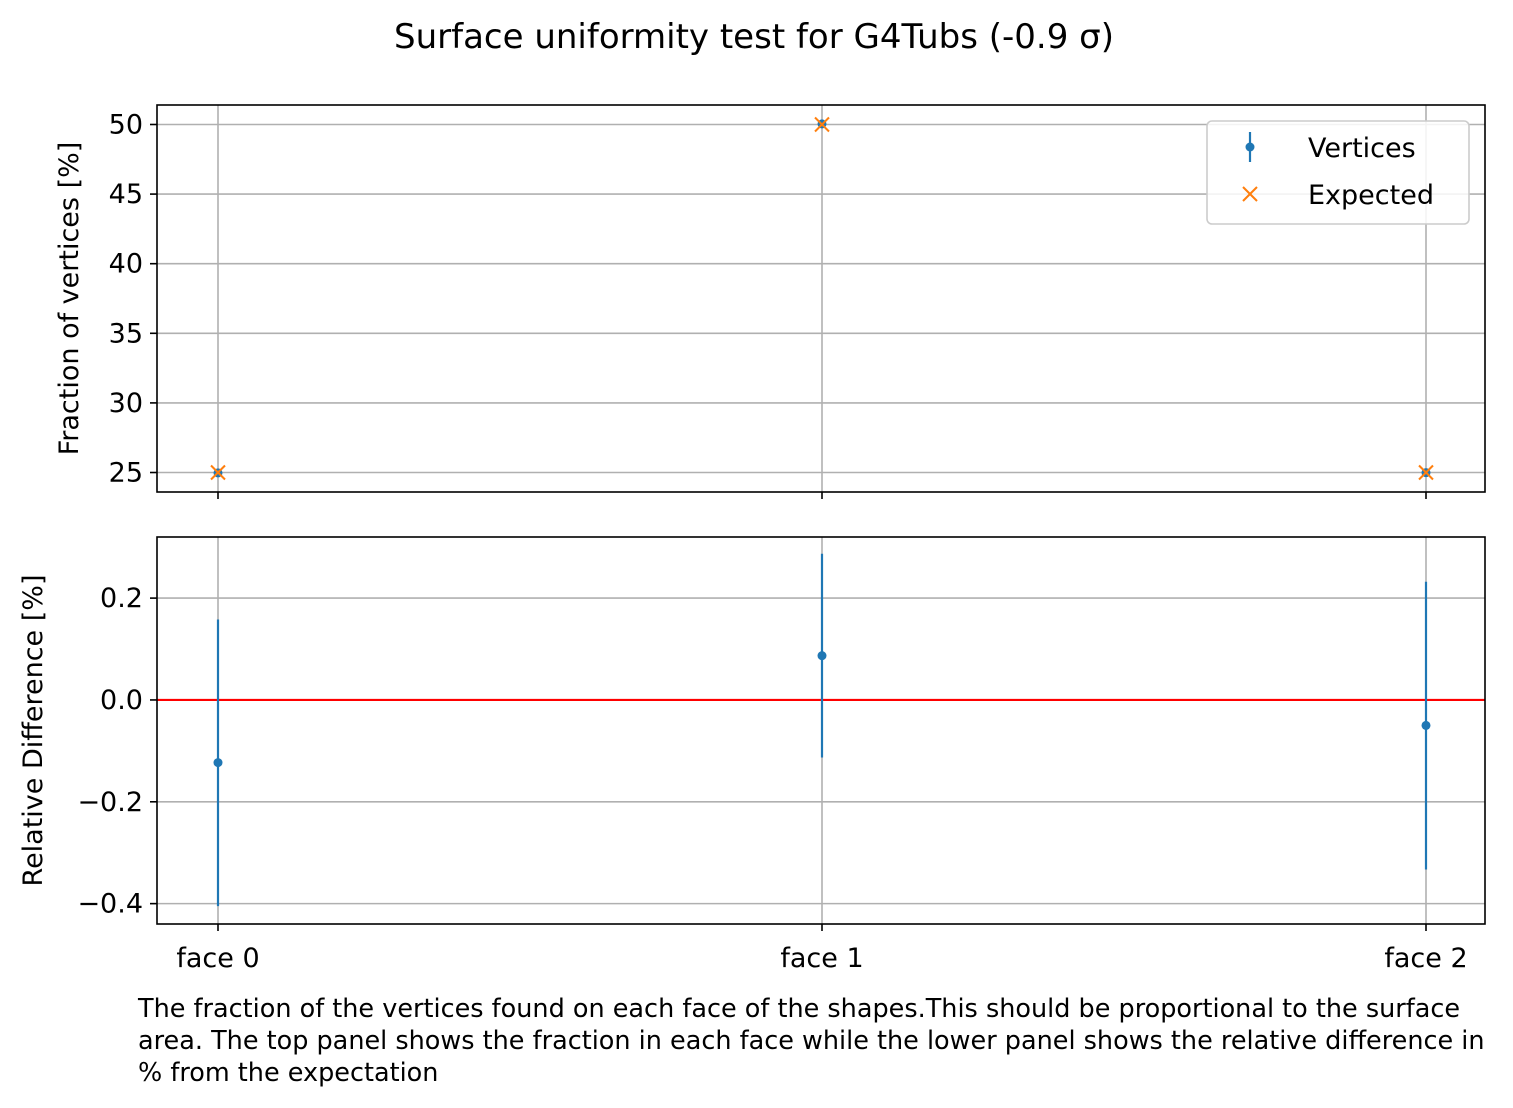 This screenshot has height=1108, width=1513. Describe the element at coordinates (69, 299) in the screenshot. I see `y-axis-label: Fraction of vertices [%]` at that location.